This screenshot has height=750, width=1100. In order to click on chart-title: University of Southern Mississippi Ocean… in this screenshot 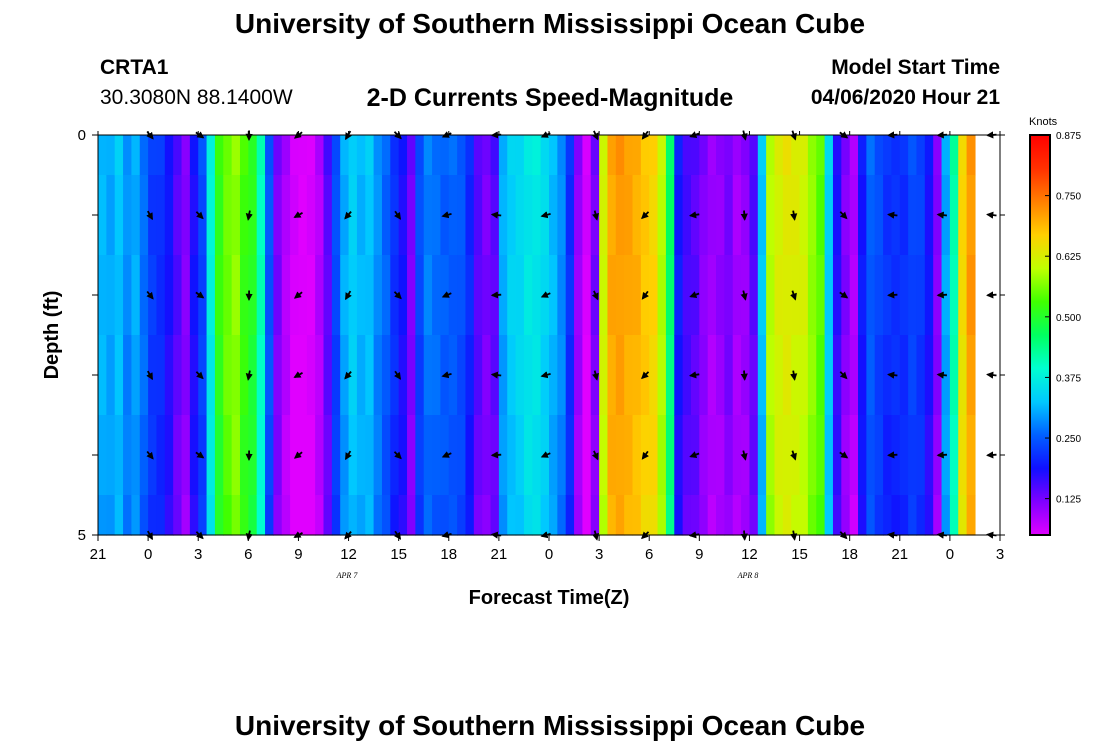, I will do `click(550, 23)`.